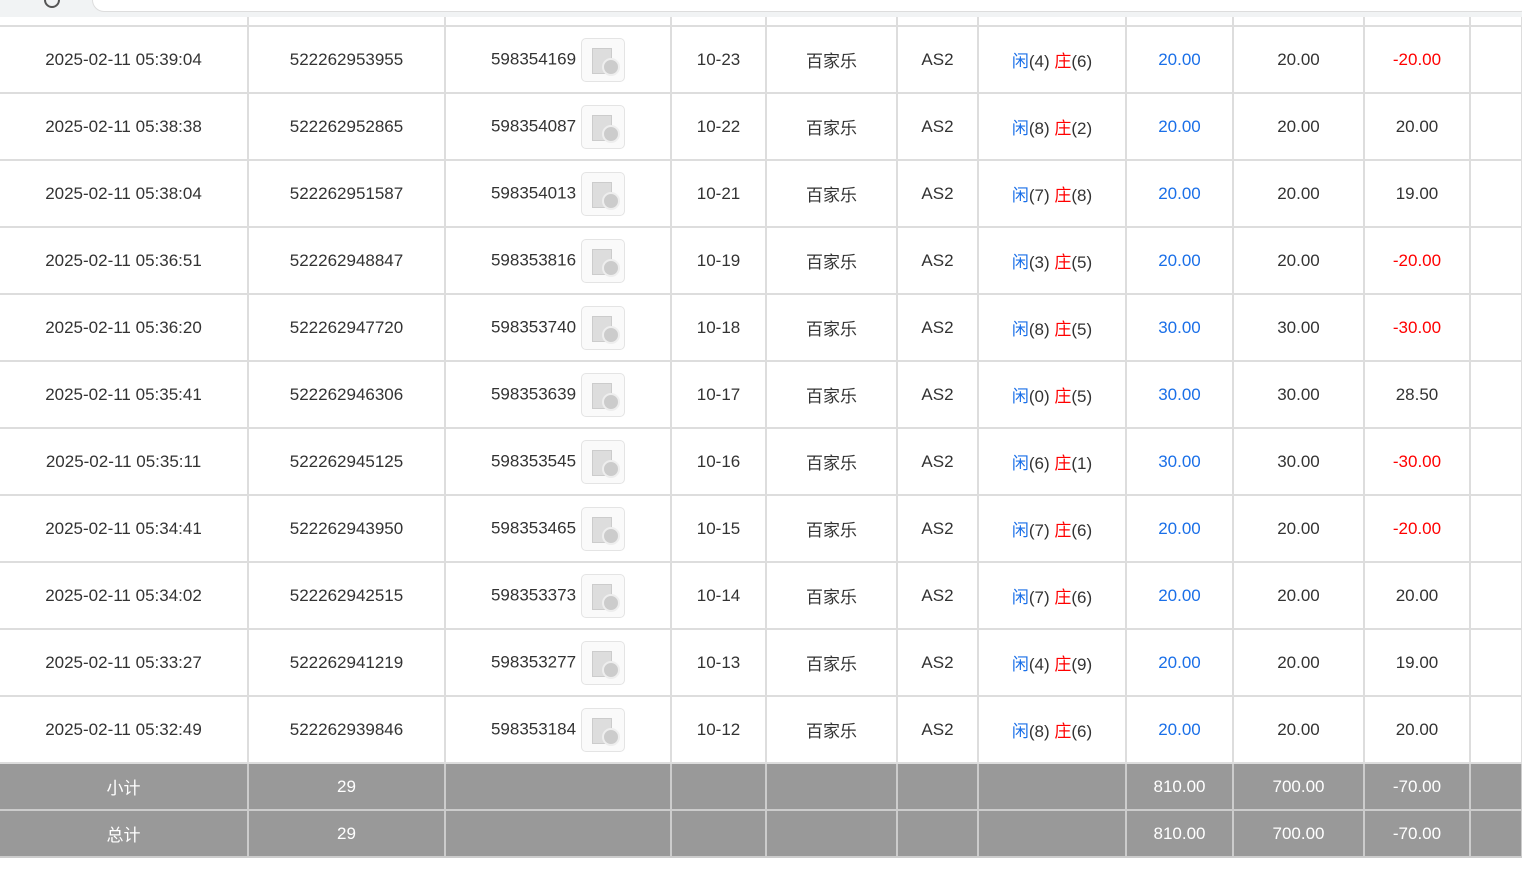 This screenshot has height=869, width=1522. What do you see at coordinates (761, 786) in the screenshot?
I see `summary-row: 小计 29 810.00 700.00 -70.00` at bounding box center [761, 786].